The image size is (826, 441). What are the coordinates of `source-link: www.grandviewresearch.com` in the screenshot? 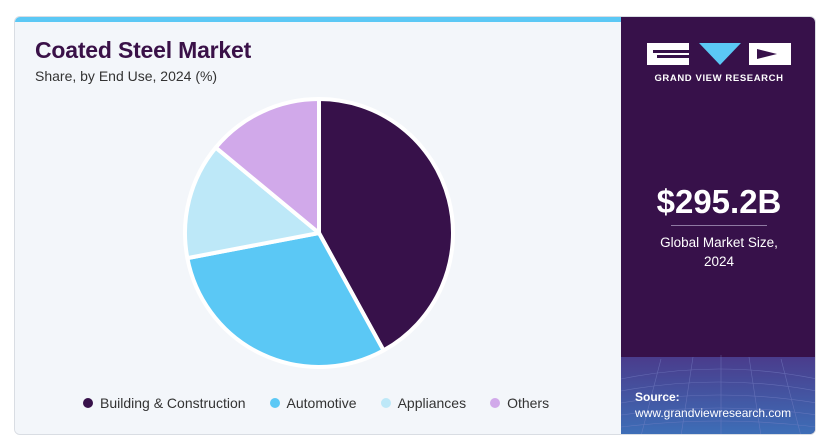 It's located at (713, 413).